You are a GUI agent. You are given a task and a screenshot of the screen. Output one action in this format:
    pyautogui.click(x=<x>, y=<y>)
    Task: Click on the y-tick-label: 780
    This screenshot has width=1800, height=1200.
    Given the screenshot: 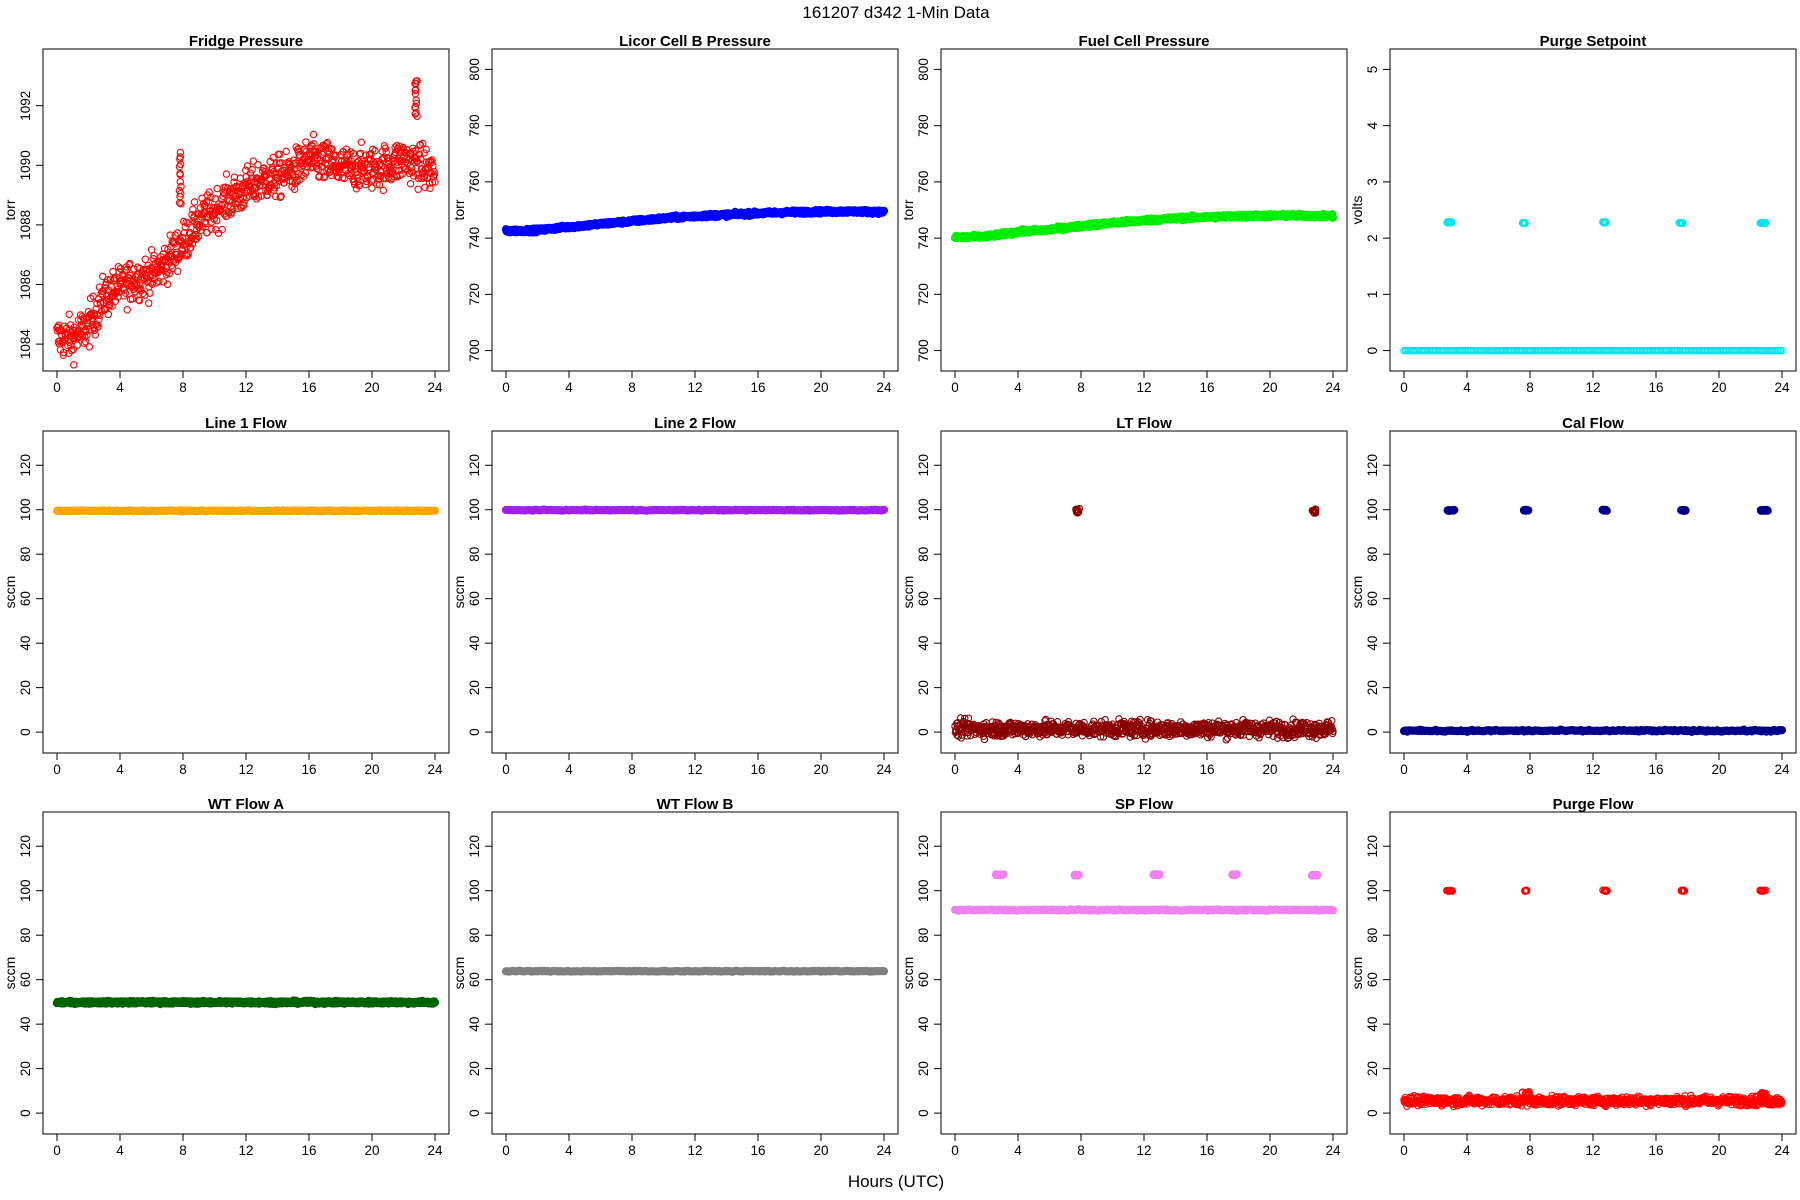 What is the action you would take?
    pyautogui.click(x=474, y=125)
    